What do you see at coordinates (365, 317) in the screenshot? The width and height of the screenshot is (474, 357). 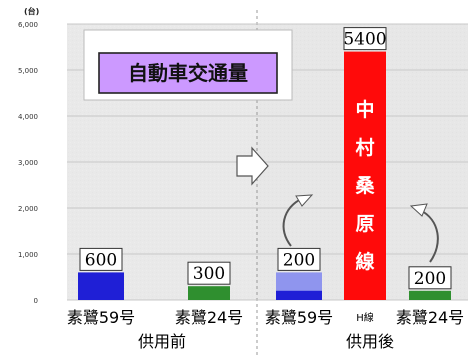 I see `category-label: H線` at bounding box center [365, 317].